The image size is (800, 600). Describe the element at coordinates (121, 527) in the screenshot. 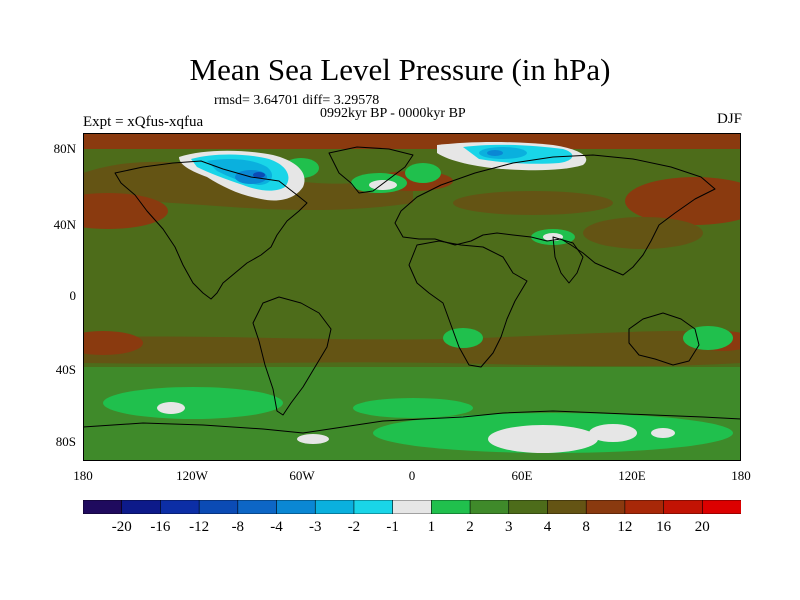

I see `colorbar-label: -20` at that location.